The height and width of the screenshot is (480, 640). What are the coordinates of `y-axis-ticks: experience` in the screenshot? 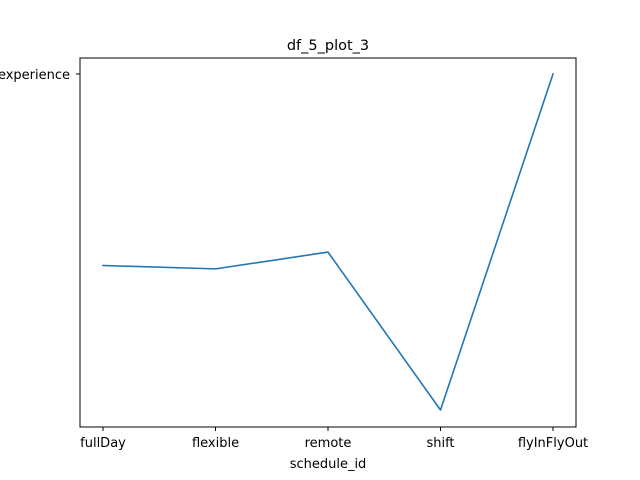 It's located at (40, 75).